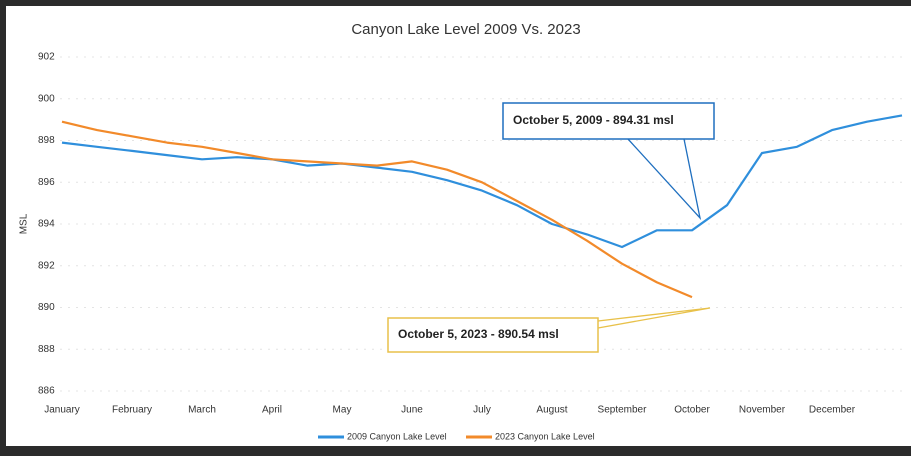 The height and width of the screenshot is (456, 911). Describe the element at coordinates (412, 410) in the screenshot. I see `x-tick-label: June` at that location.